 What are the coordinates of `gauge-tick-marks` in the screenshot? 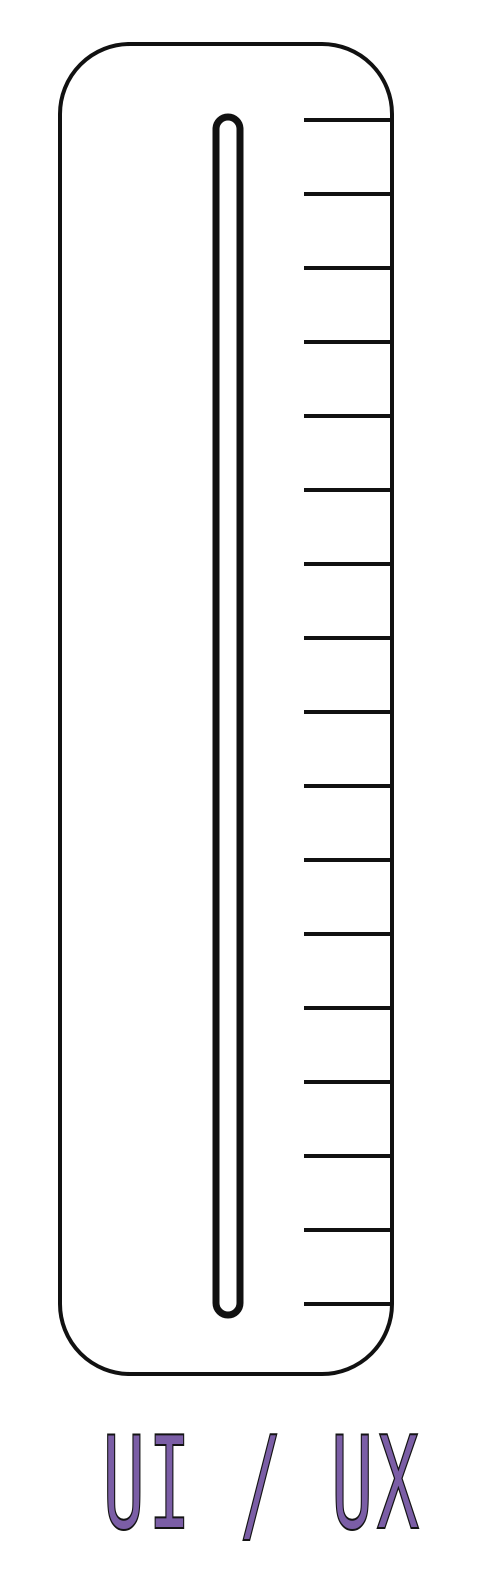 It's located at (348, 712).